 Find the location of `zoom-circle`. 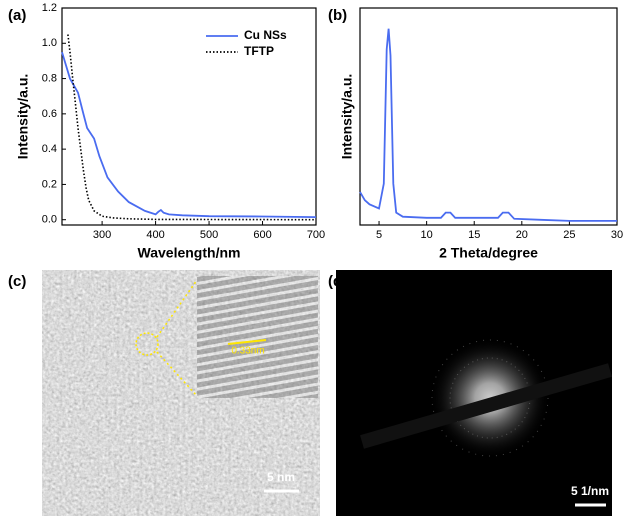

zoom-circle is located at coordinates (147, 344).